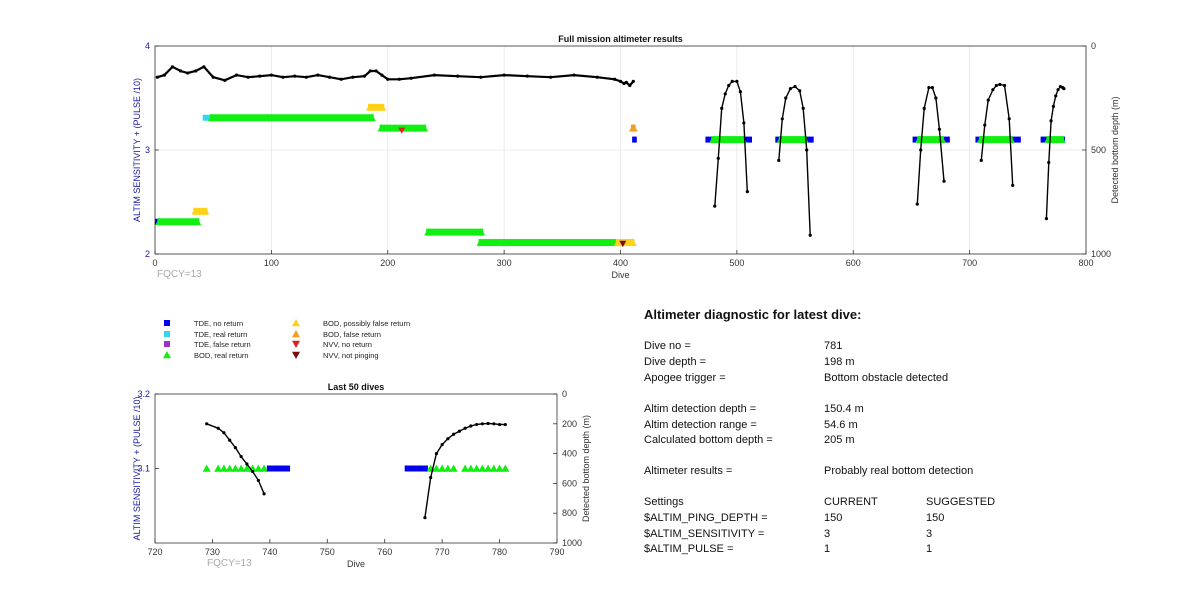 The height and width of the screenshot is (611, 1200). I want to click on sensitivity-current: 3, so click(827, 534).